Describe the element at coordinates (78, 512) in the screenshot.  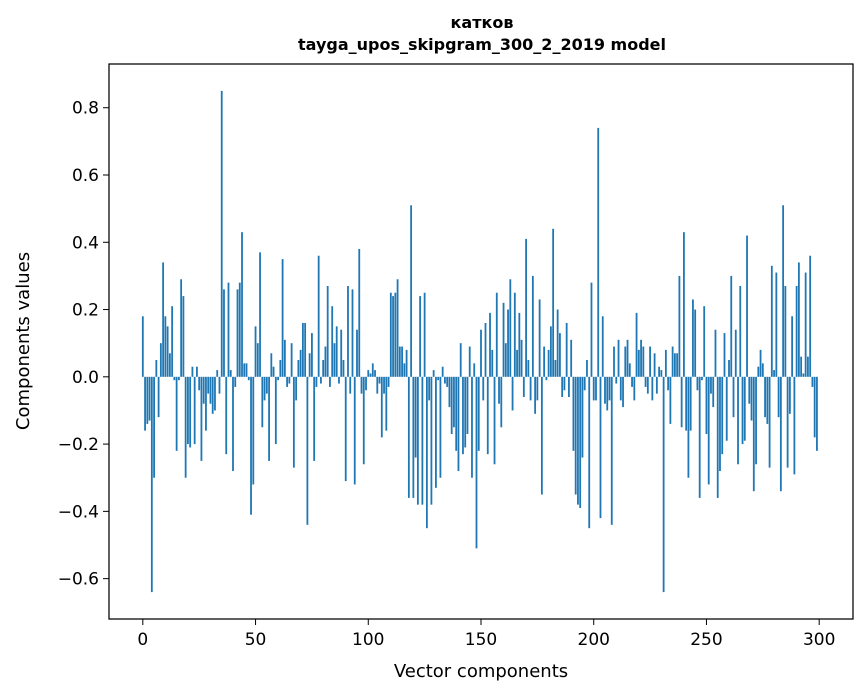
I see `y-tick-label: −0.4` at that location.